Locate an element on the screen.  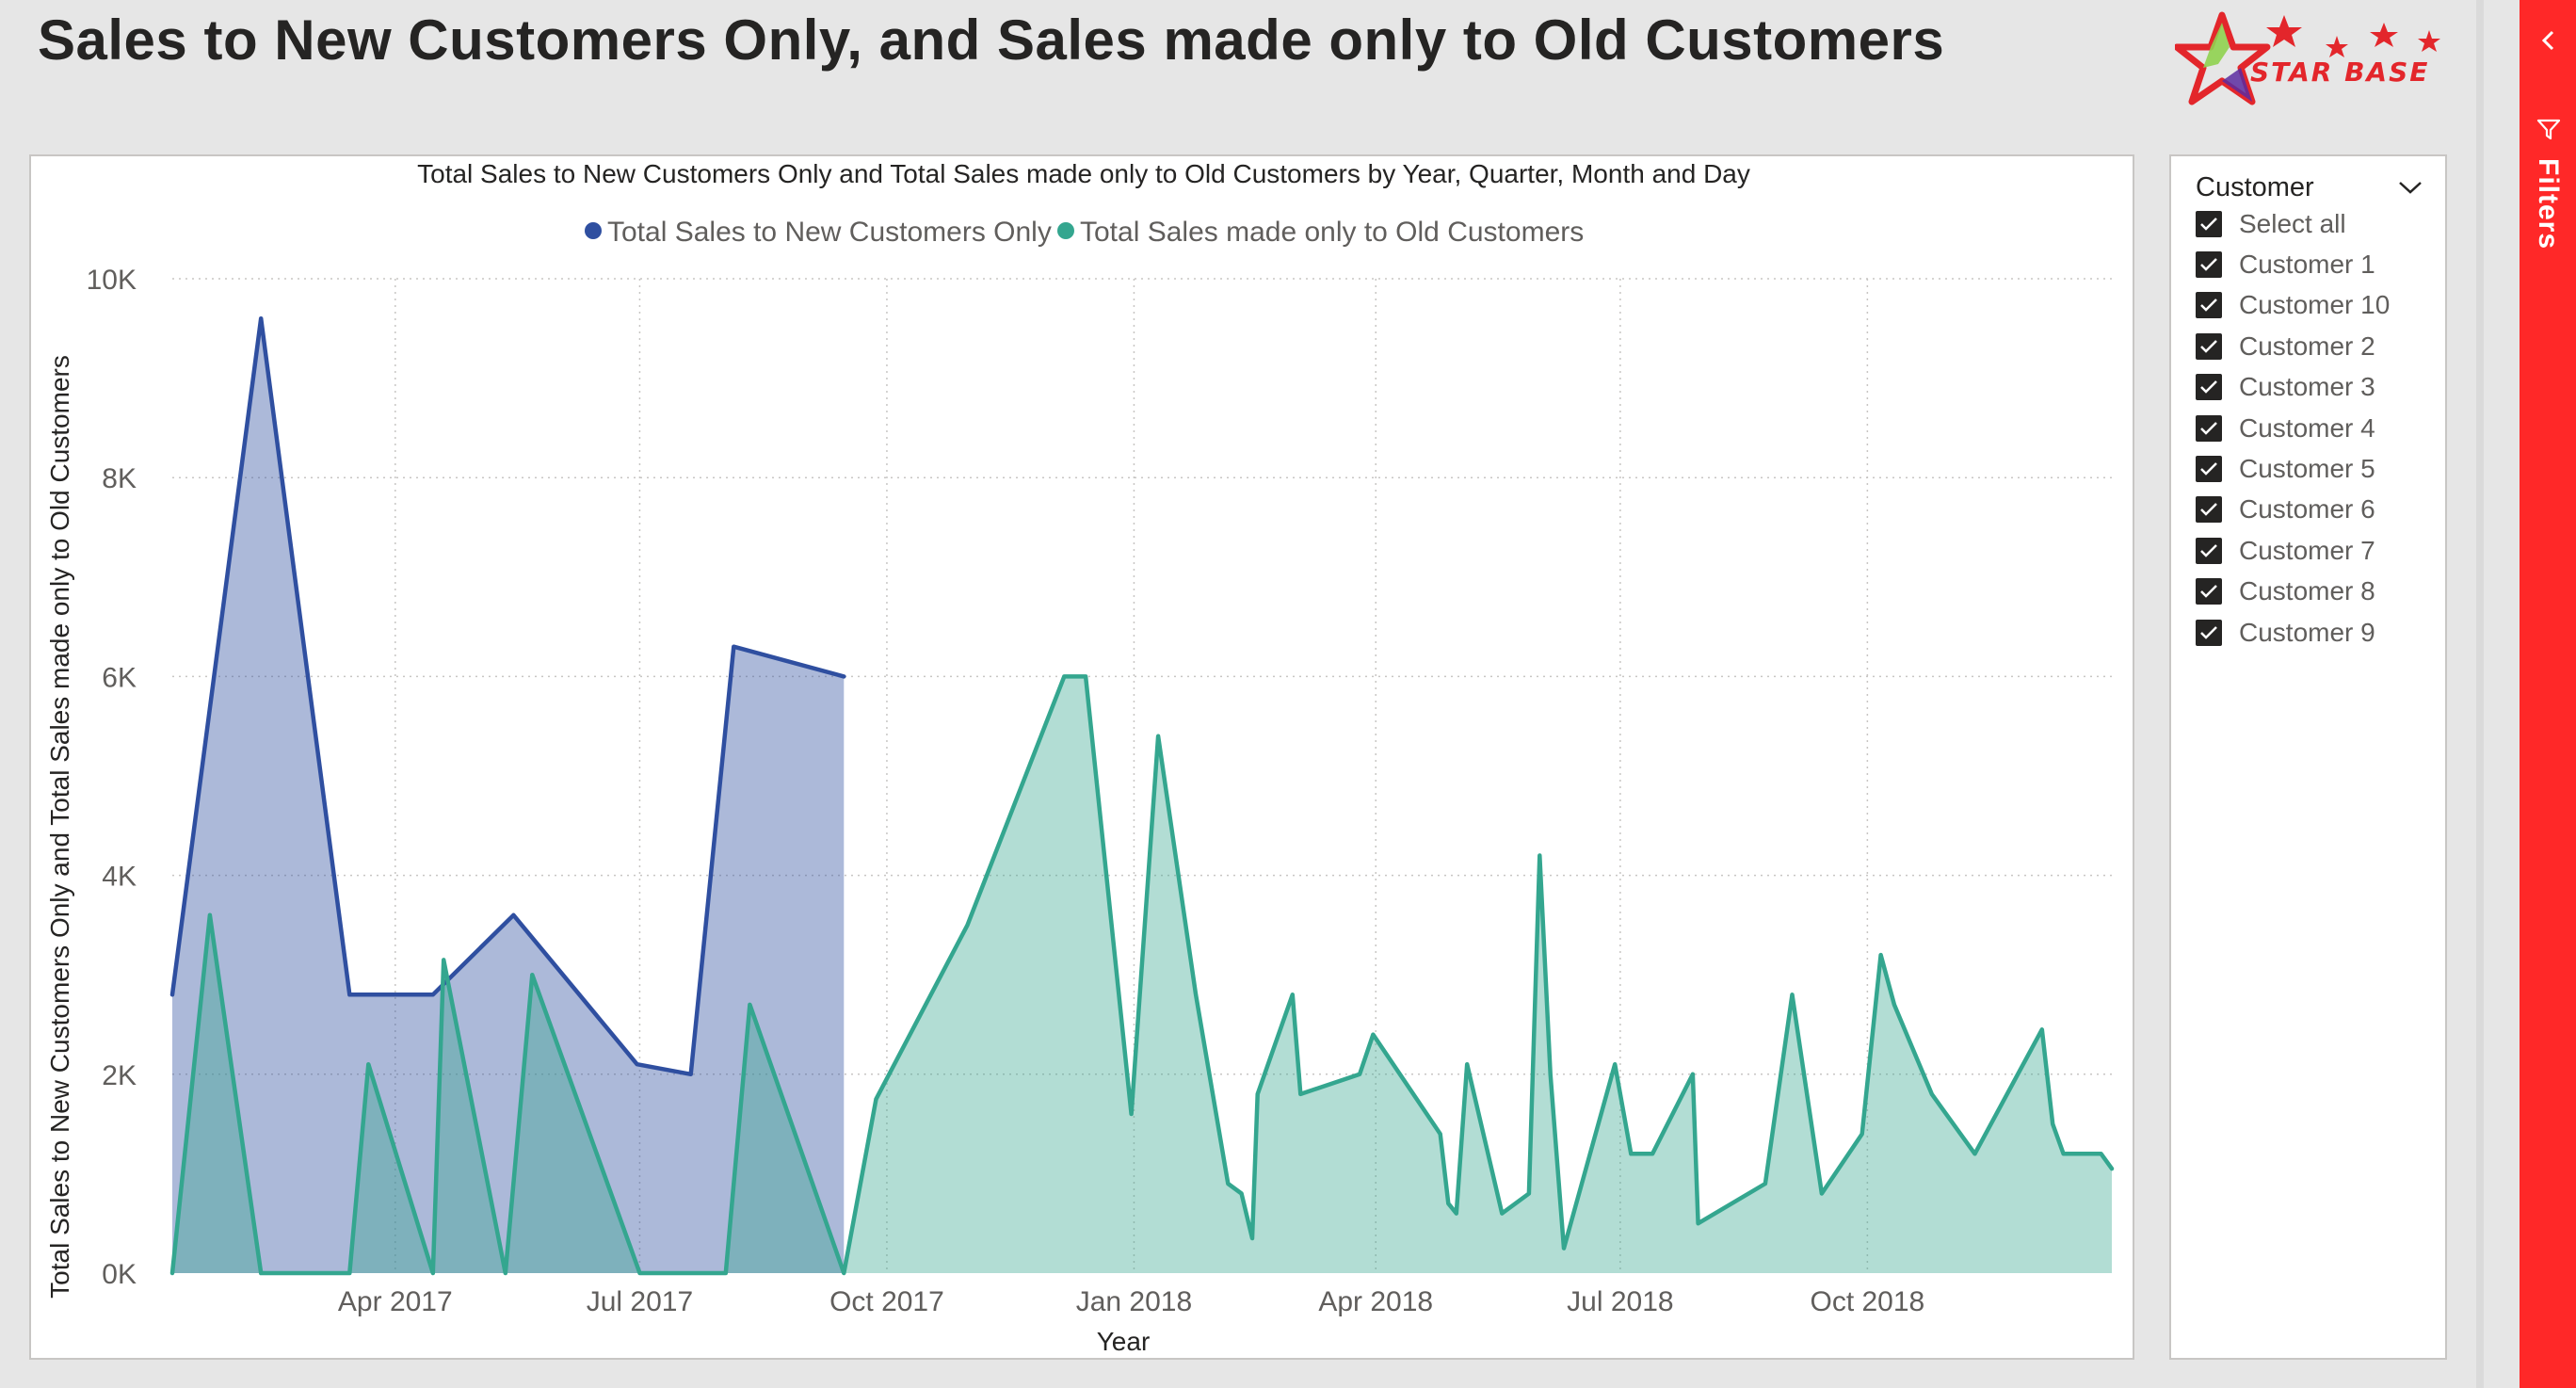
chevron-down-icon is located at coordinates (2410, 187).